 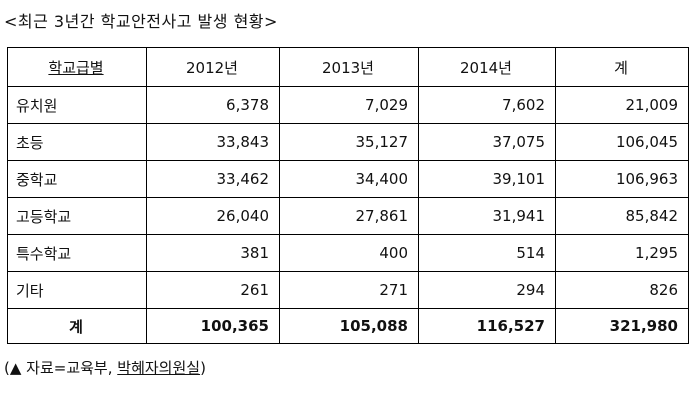 I want to click on table-row: 고등학교 26,040 27,861 31,941 85,842, so click(x=348, y=216).